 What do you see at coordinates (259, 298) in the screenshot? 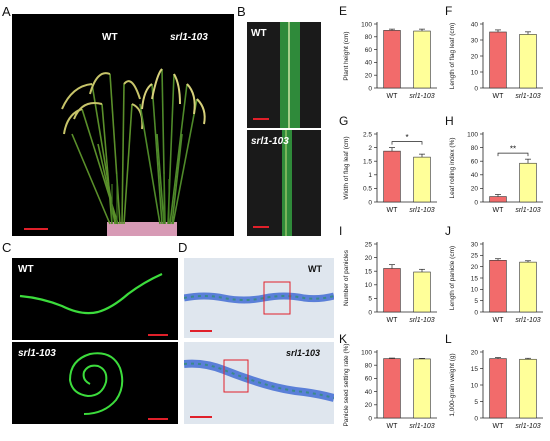
I see `panel-d-wt-histology-photo: WT` at bounding box center [259, 298].